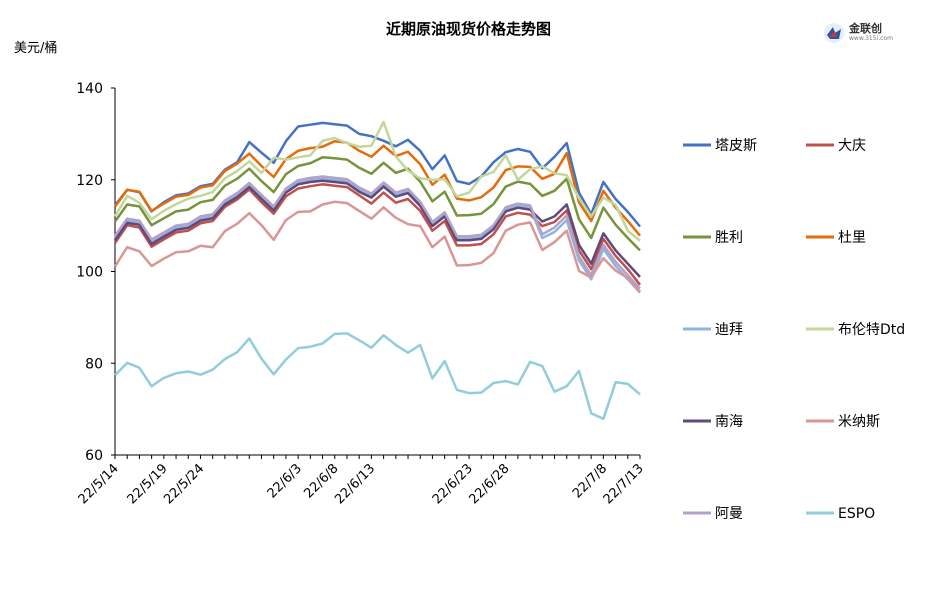 The image size is (937, 601). Describe the element at coordinates (624, 484) in the screenshot. I see `x-tick-label: 22/7/13` at that location.